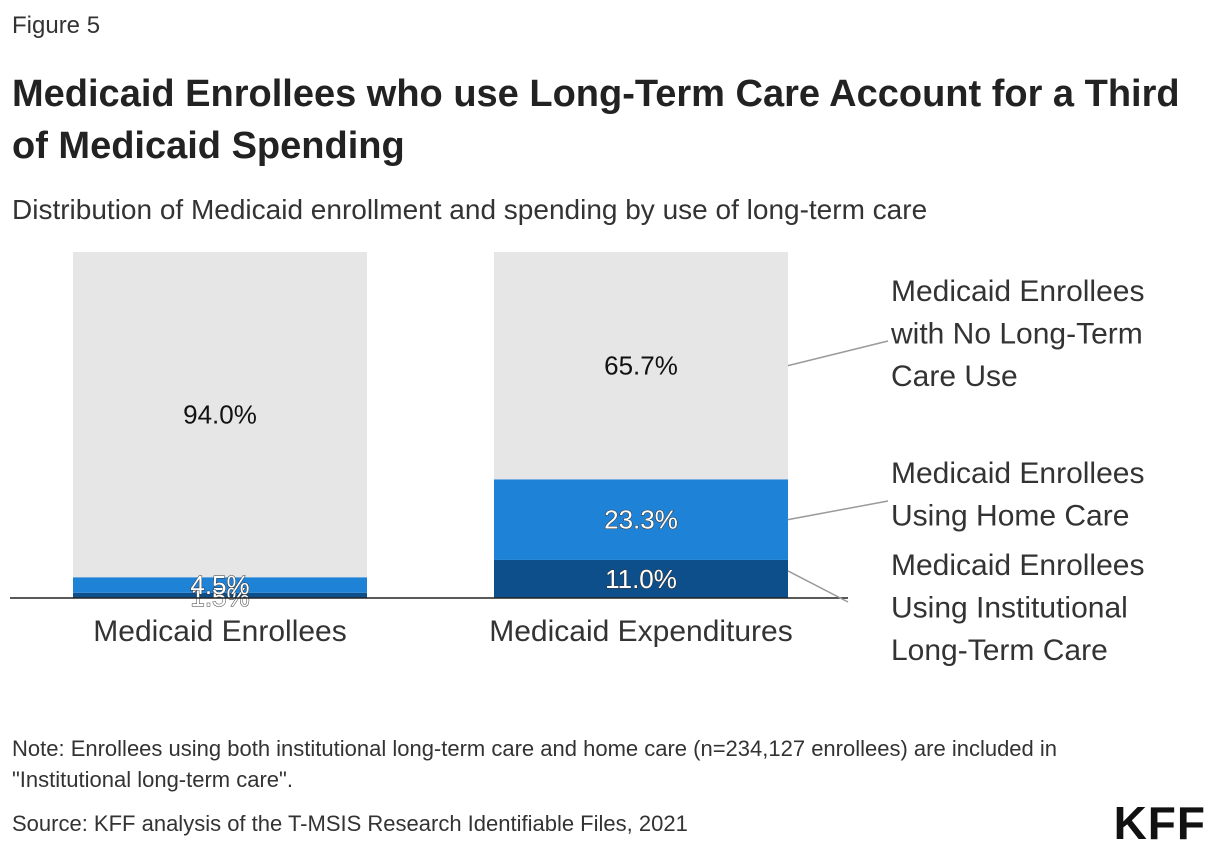 Image resolution: width=1220 pixels, height=852 pixels. I want to click on kff-logo: KFF, so click(1159, 823).